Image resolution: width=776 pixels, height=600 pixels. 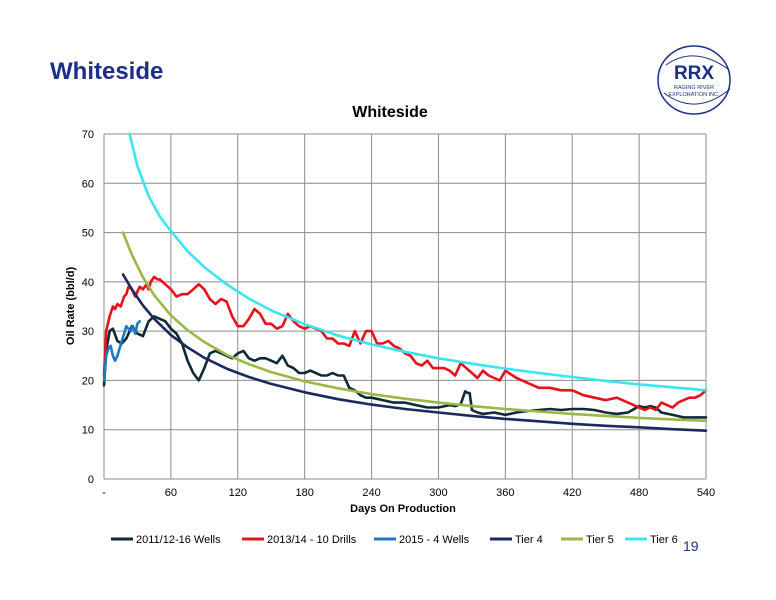 What do you see at coordinates (88, 381) in the screenshot?
I see `y-tick-label: 20` at bounding box center [88, 381].